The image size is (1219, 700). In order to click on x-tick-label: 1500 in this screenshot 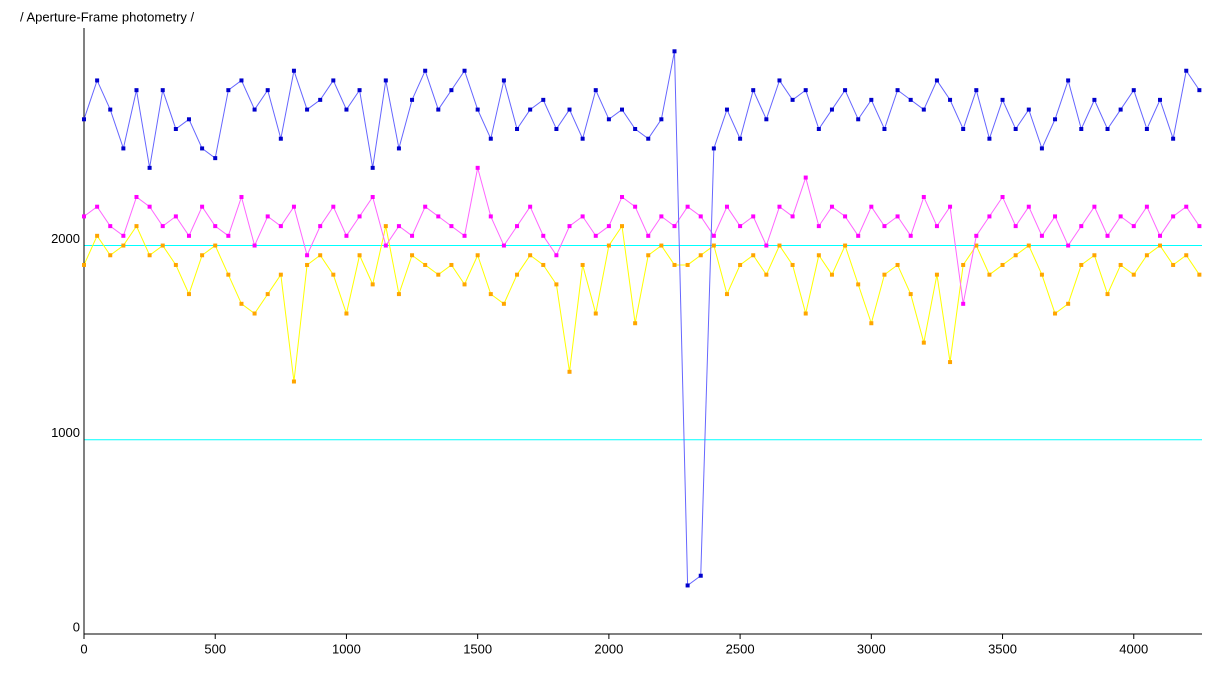, I will do `click(477, 648)`.